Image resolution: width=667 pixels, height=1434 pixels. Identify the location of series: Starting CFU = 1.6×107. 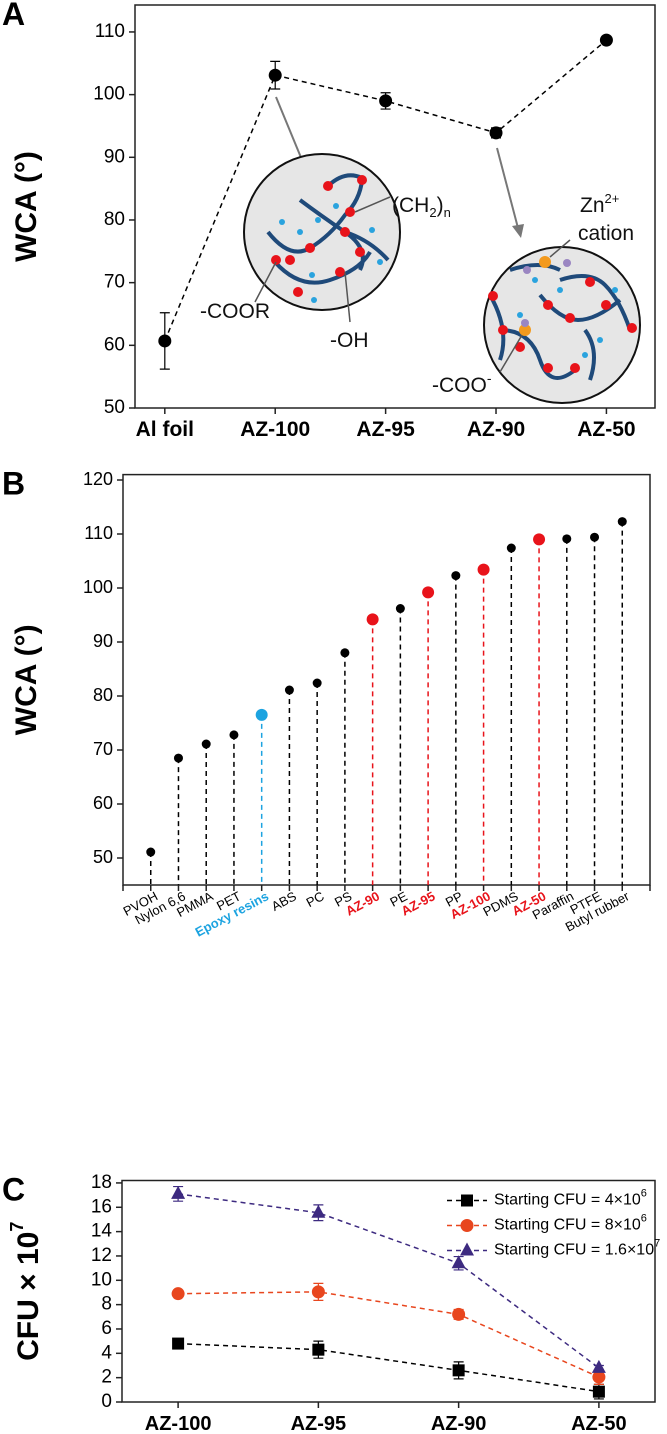
(415, 1279).